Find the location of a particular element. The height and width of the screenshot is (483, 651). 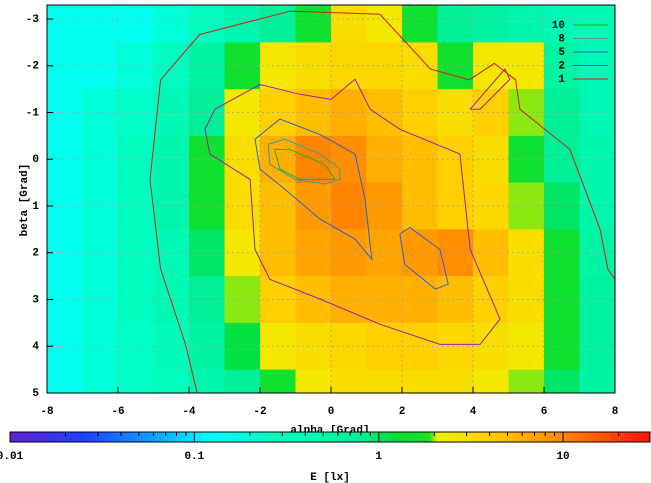

x-tick-label: 4 is located at coordinates (473, 412).